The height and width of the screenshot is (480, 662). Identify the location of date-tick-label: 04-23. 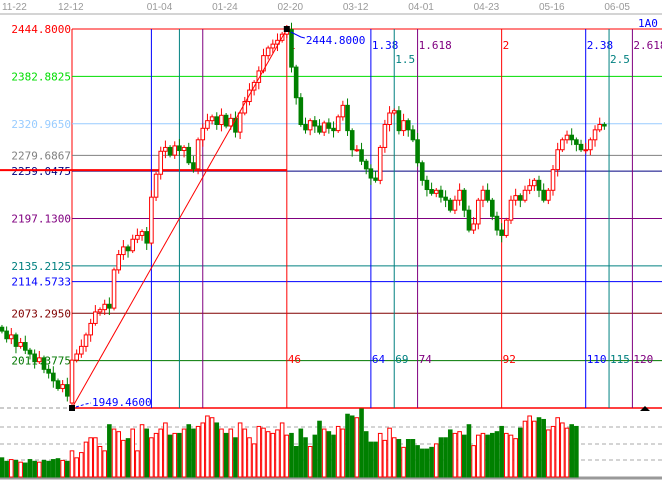
(487, 7).